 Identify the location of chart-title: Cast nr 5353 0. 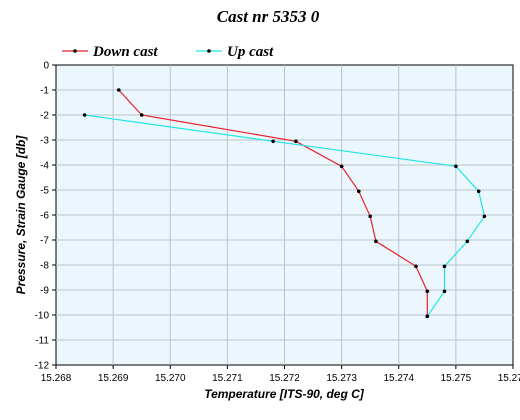
(268, 16).